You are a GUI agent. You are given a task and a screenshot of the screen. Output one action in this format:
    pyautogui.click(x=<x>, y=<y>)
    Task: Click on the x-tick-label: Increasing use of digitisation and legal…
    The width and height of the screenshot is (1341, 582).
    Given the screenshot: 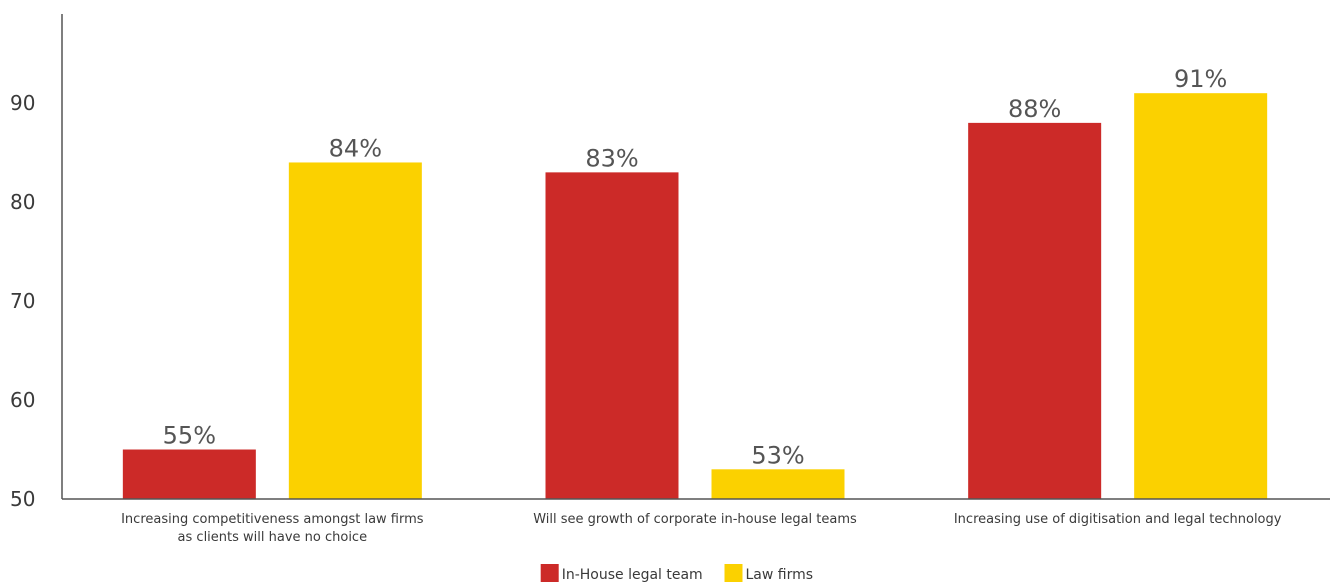 What is the action you would take?
    pyautogui.click(x=1118, y=519)
    